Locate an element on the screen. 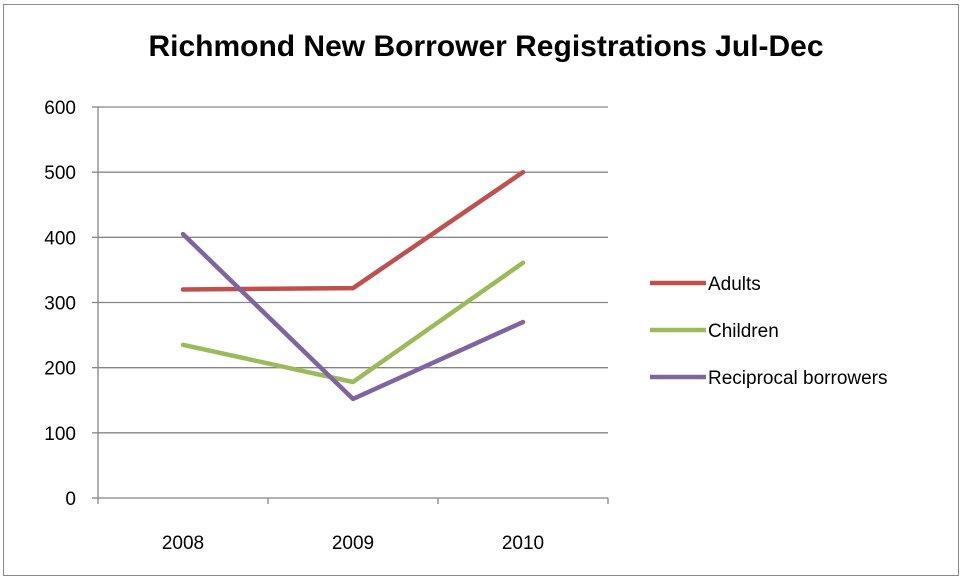  y-tick-label: 100 is located at coordinates (60, 434).